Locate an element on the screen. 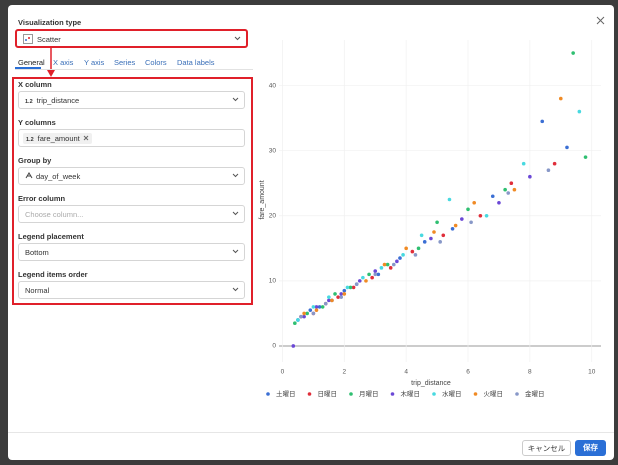  x-tick-label: 2 is located at coordinates (345, 372).